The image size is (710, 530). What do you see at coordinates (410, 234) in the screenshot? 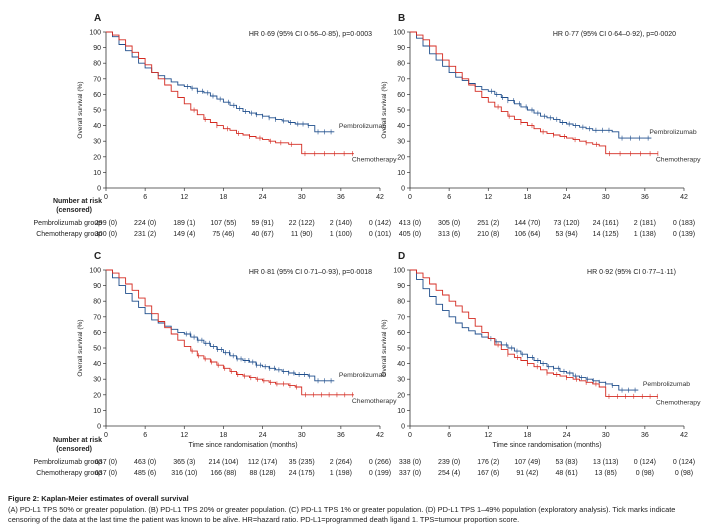
I see `risk-cell: 405 (0)` at bounding box center [410, 234].